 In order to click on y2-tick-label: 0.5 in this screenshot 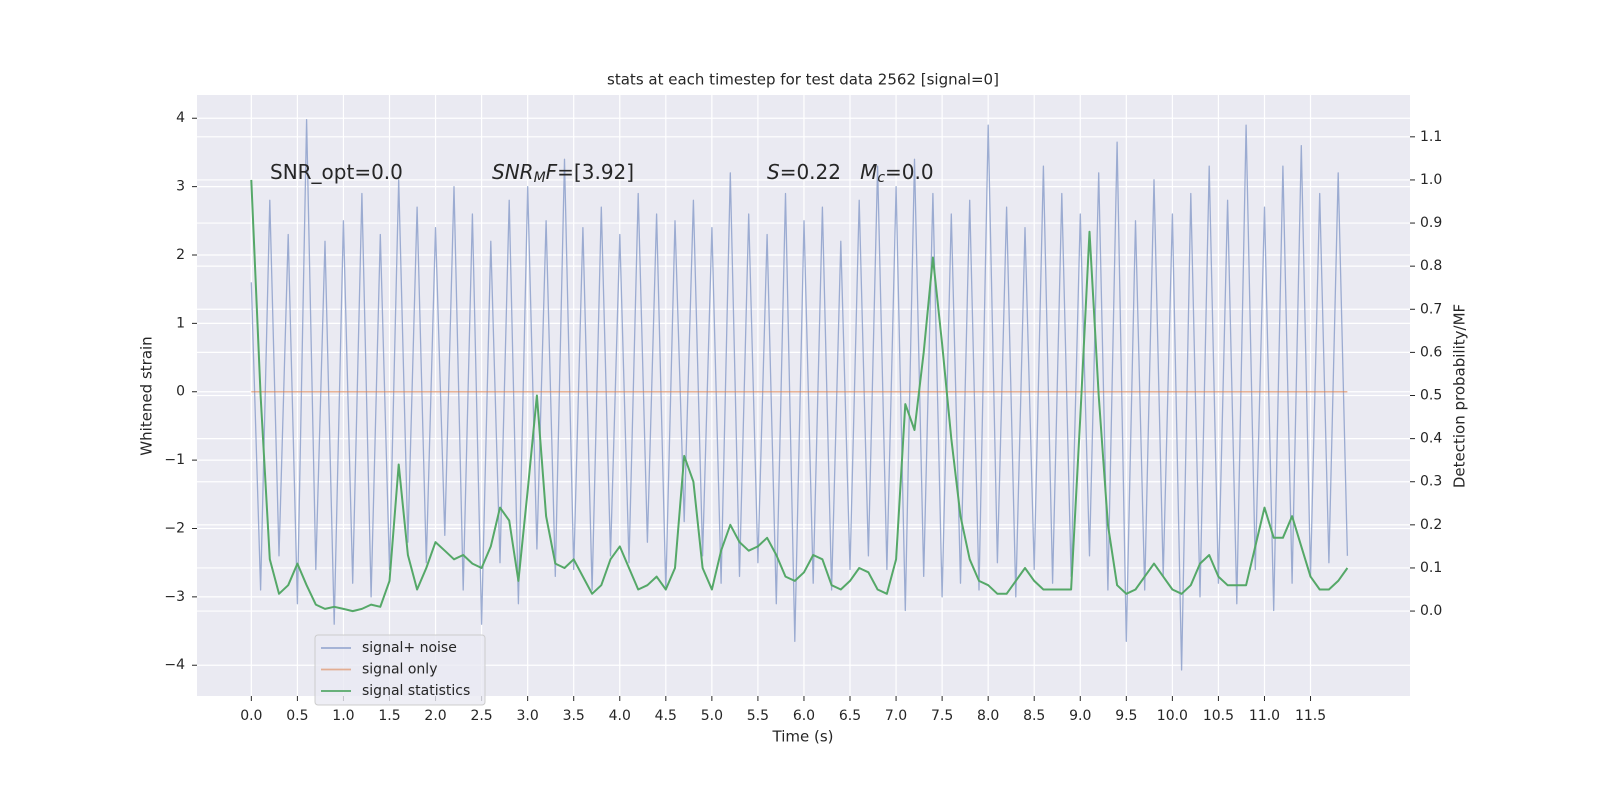, I will do `click(1431, 396)`.